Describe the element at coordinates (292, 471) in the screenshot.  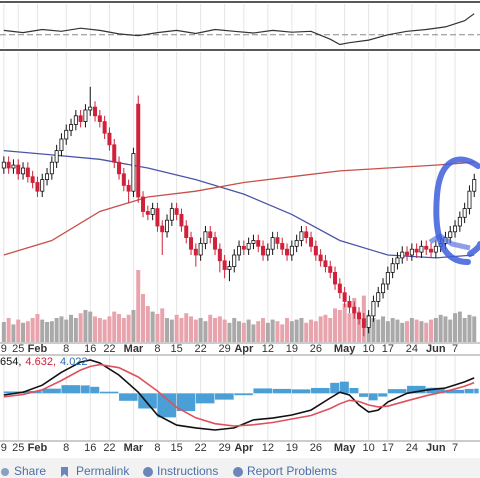
I see `report-link: Report Problems` at that location.